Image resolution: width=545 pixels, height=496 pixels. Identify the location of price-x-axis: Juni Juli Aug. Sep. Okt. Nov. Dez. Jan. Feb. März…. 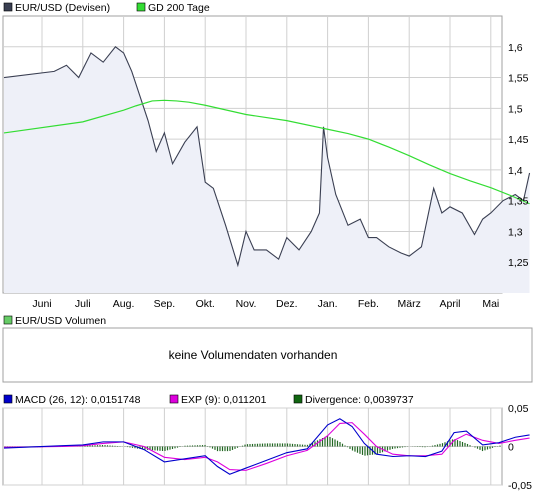
(265, 304).